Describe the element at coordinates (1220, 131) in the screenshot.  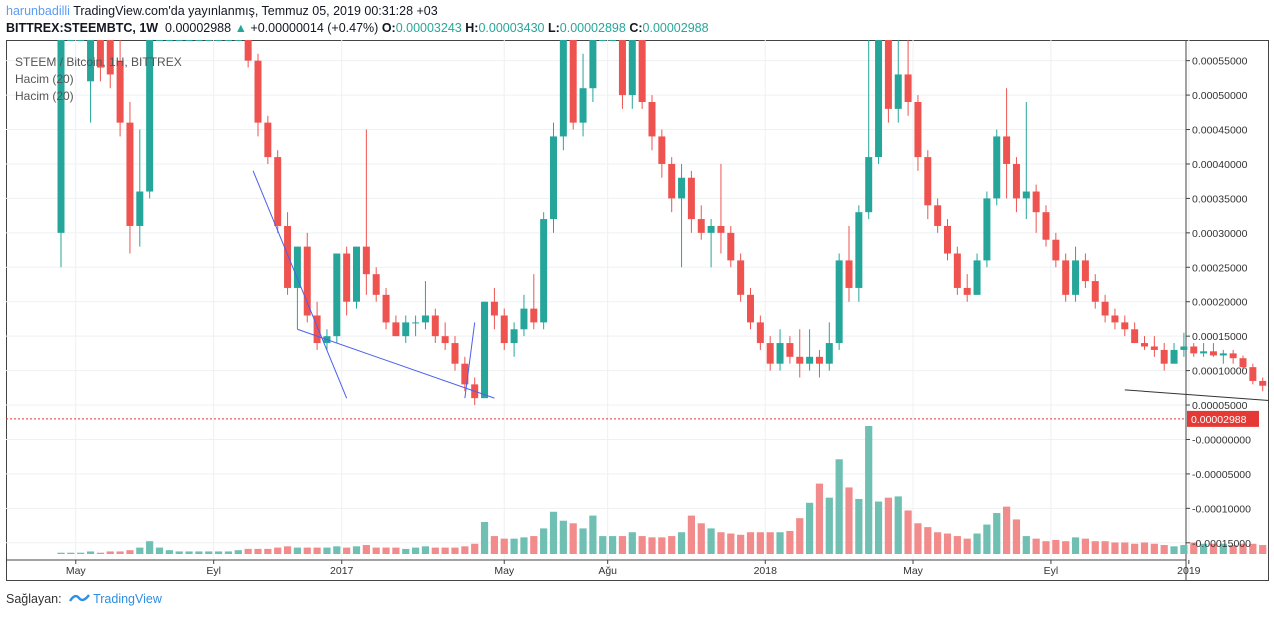
I see `price-tick-label: 0.00045000` at that location.